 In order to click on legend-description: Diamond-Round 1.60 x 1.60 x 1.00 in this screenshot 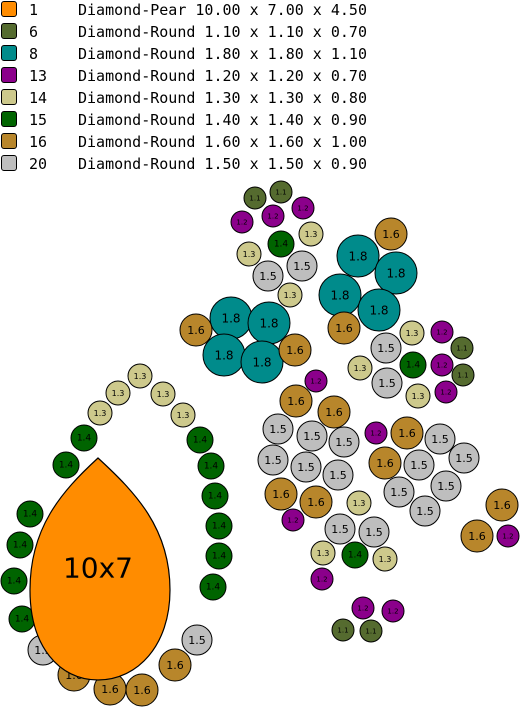, I will do `click(222, 142)`.